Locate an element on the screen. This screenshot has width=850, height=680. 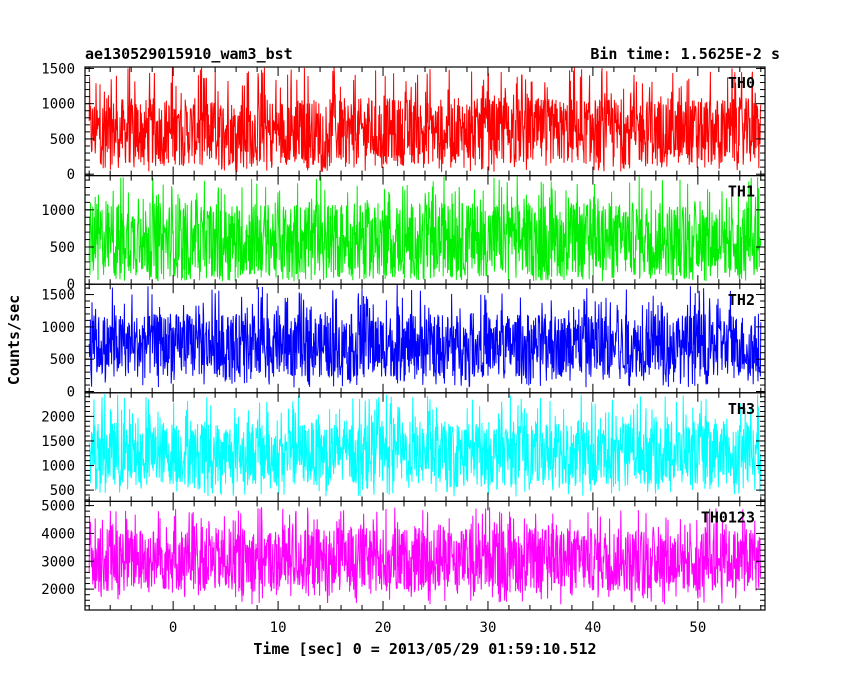
x-tick-label: 10 is located at coordinates (278, 628).